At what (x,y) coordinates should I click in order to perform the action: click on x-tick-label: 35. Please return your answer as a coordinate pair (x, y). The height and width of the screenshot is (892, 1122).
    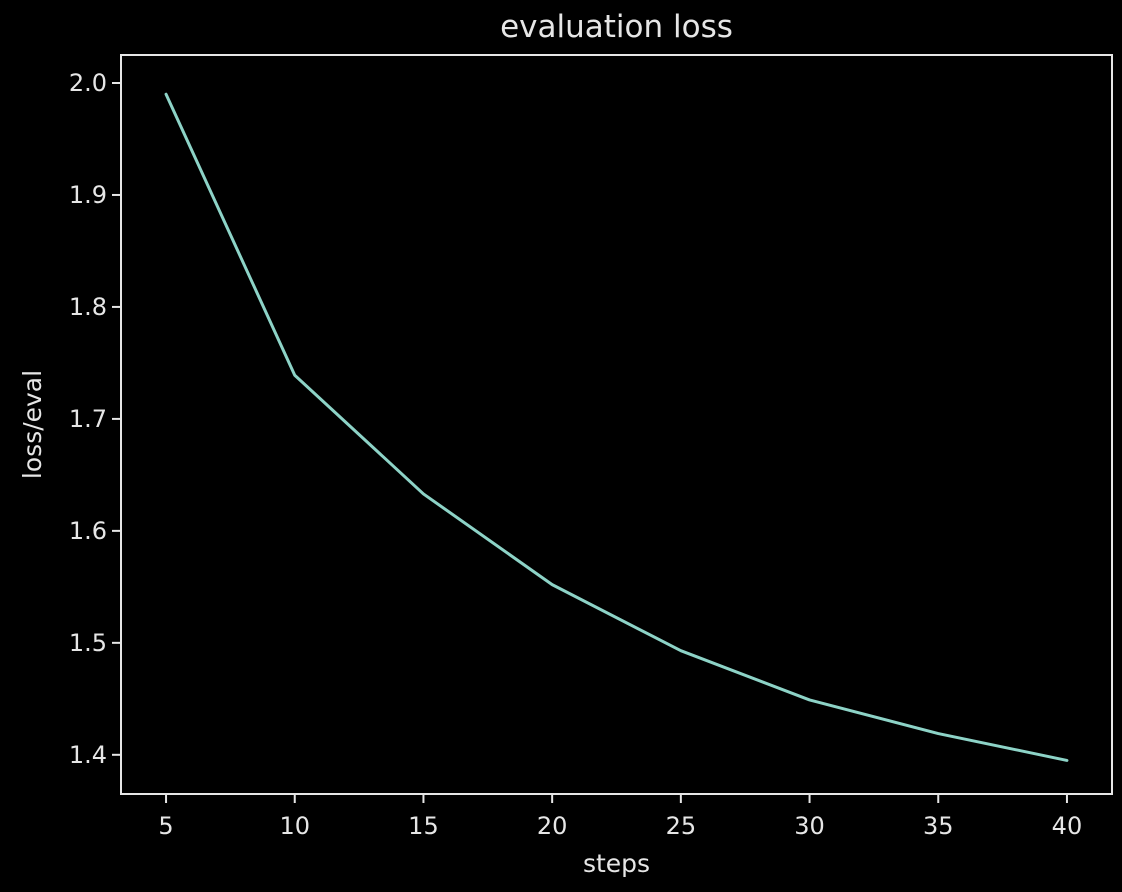
    Looking at the image, I should click on (938, 826).